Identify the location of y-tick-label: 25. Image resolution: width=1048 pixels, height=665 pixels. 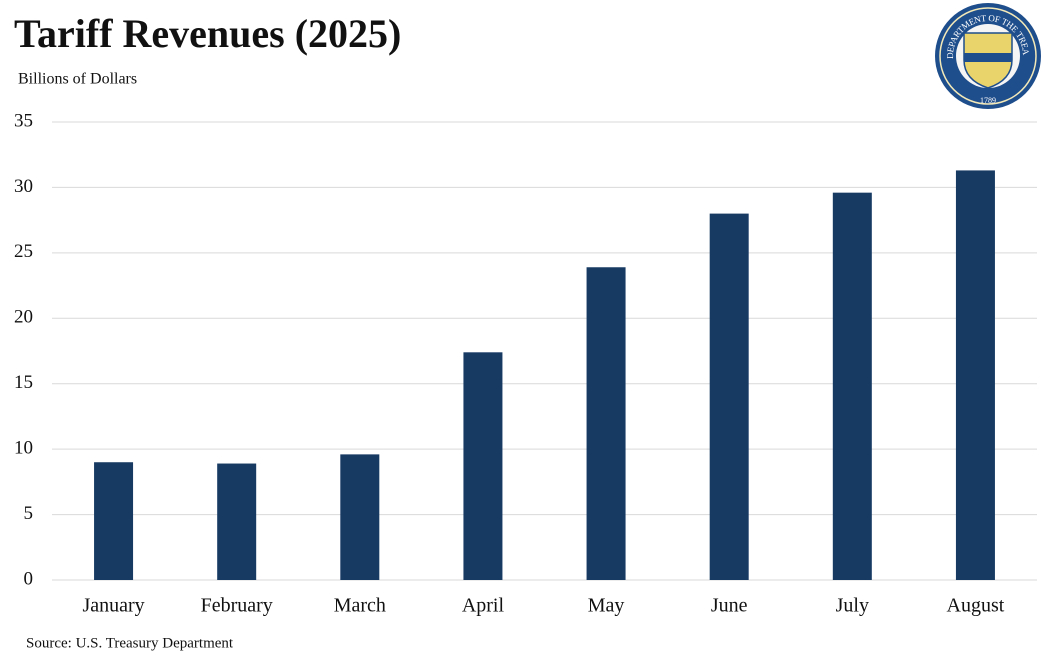
(23, 251).